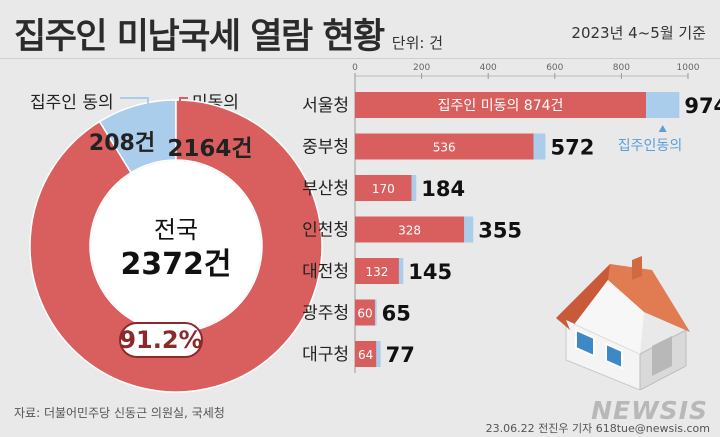  I want to click on leader-agree, so click(134, 107).